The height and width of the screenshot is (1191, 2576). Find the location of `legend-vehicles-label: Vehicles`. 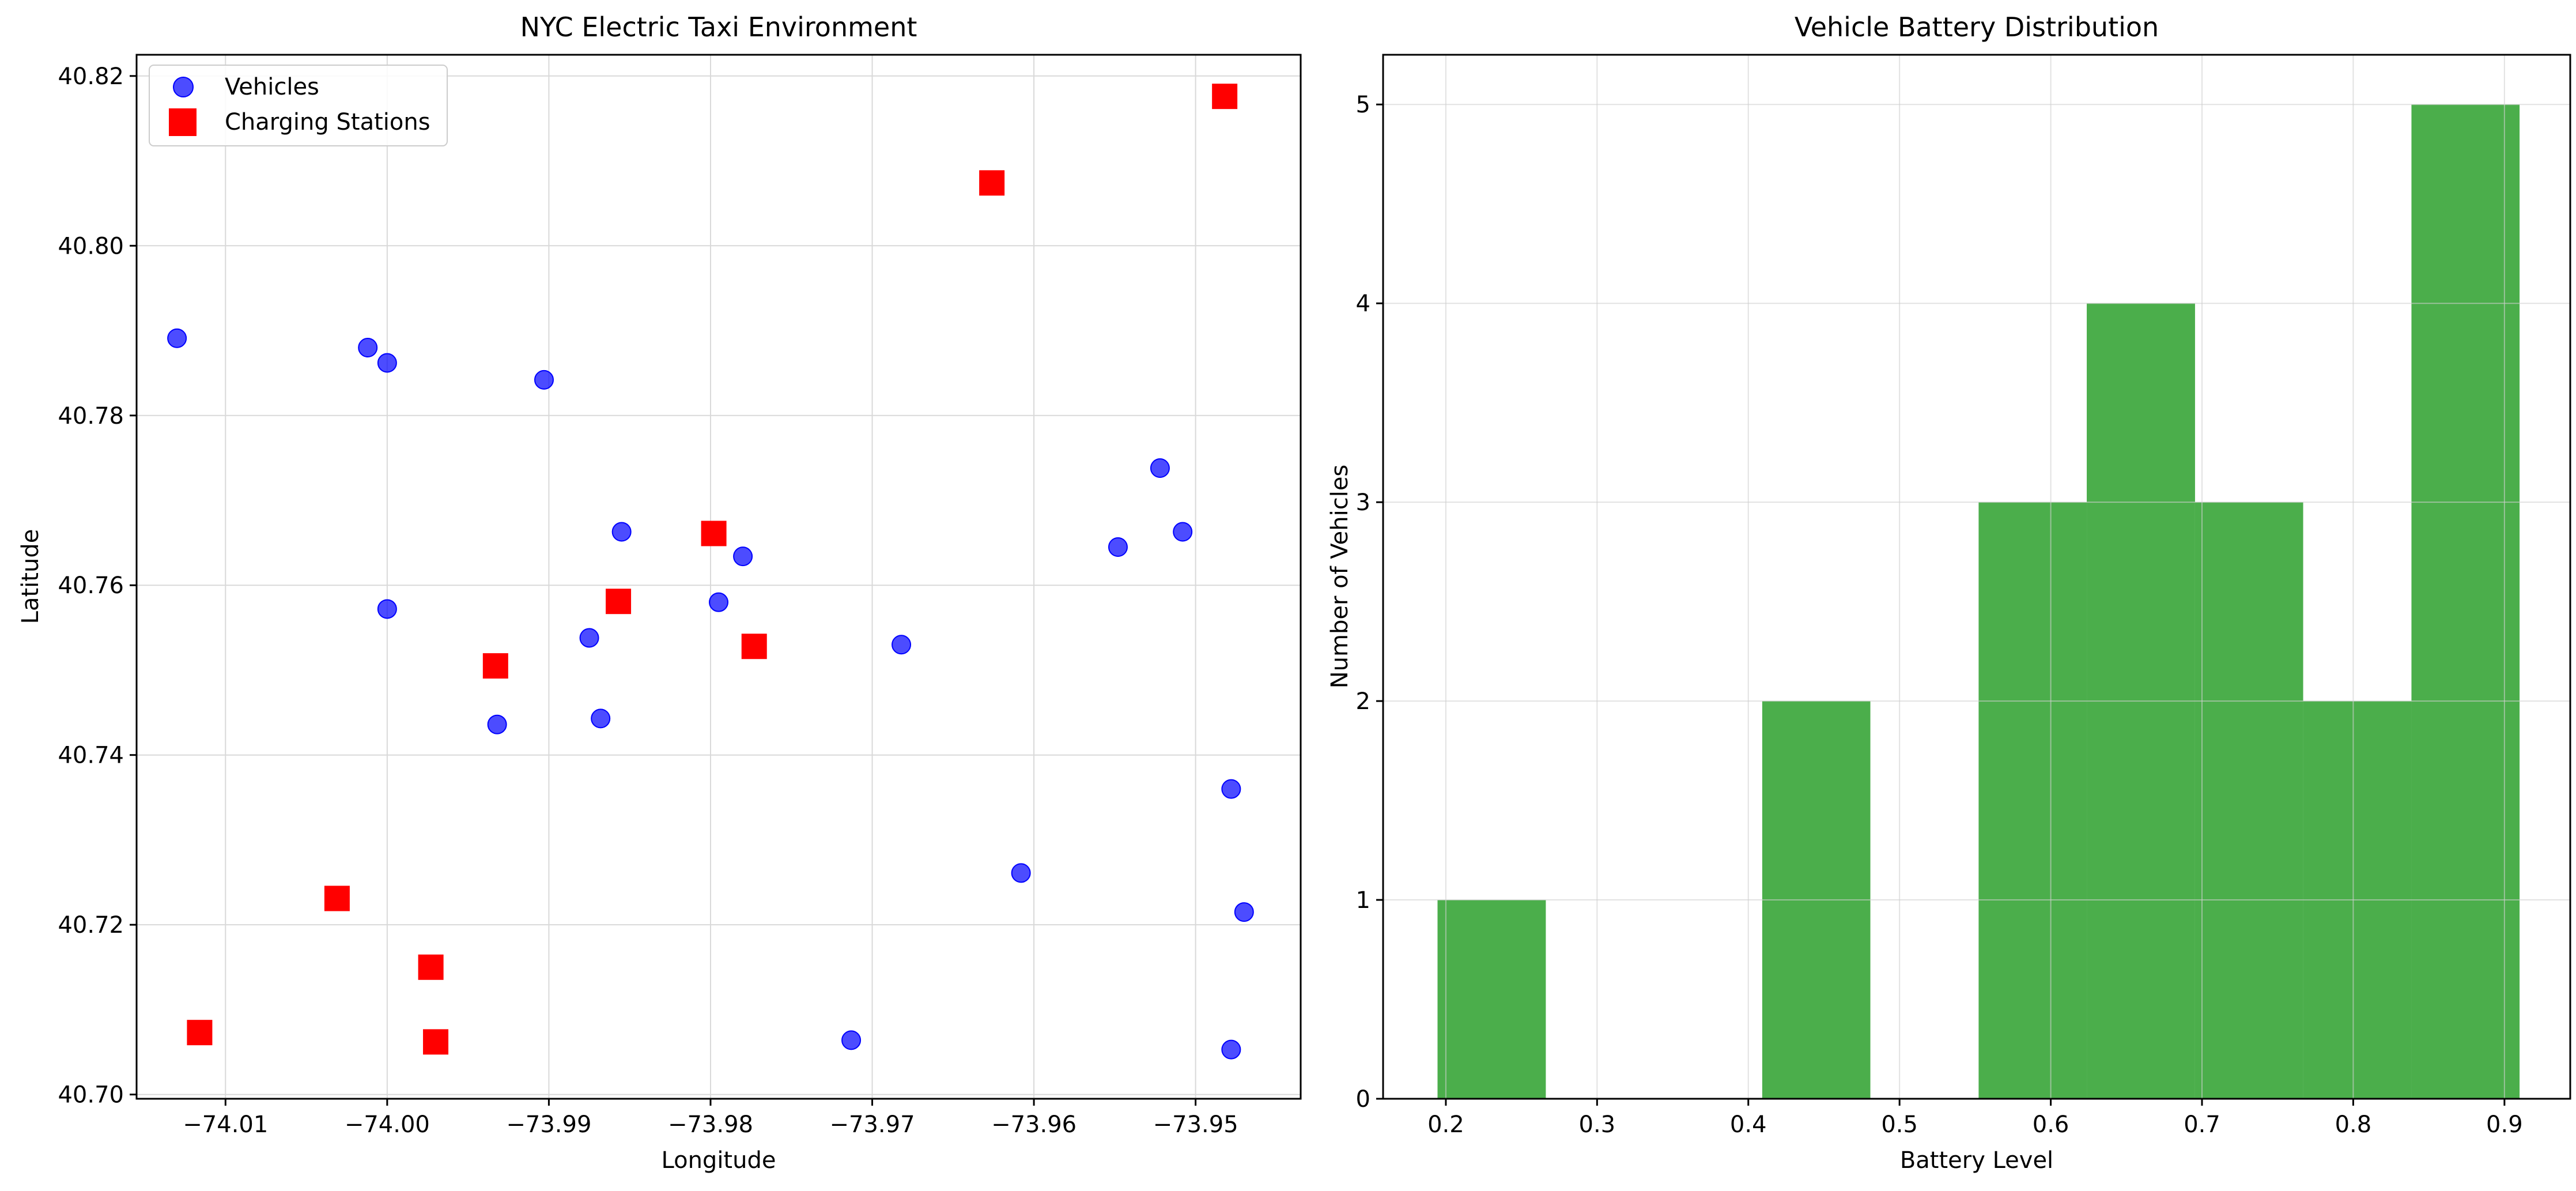

legend-vehicles-label: Vehicles is located at coordinates (272, 87).